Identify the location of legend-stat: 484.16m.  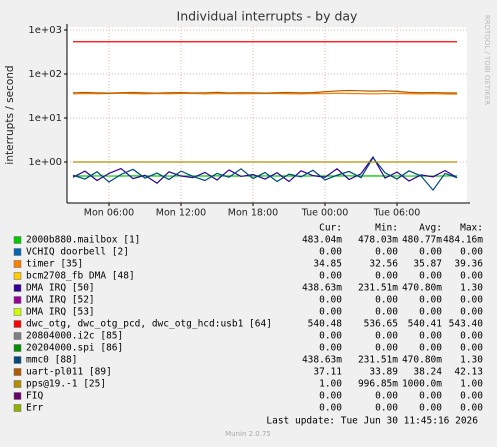
(463, 240).